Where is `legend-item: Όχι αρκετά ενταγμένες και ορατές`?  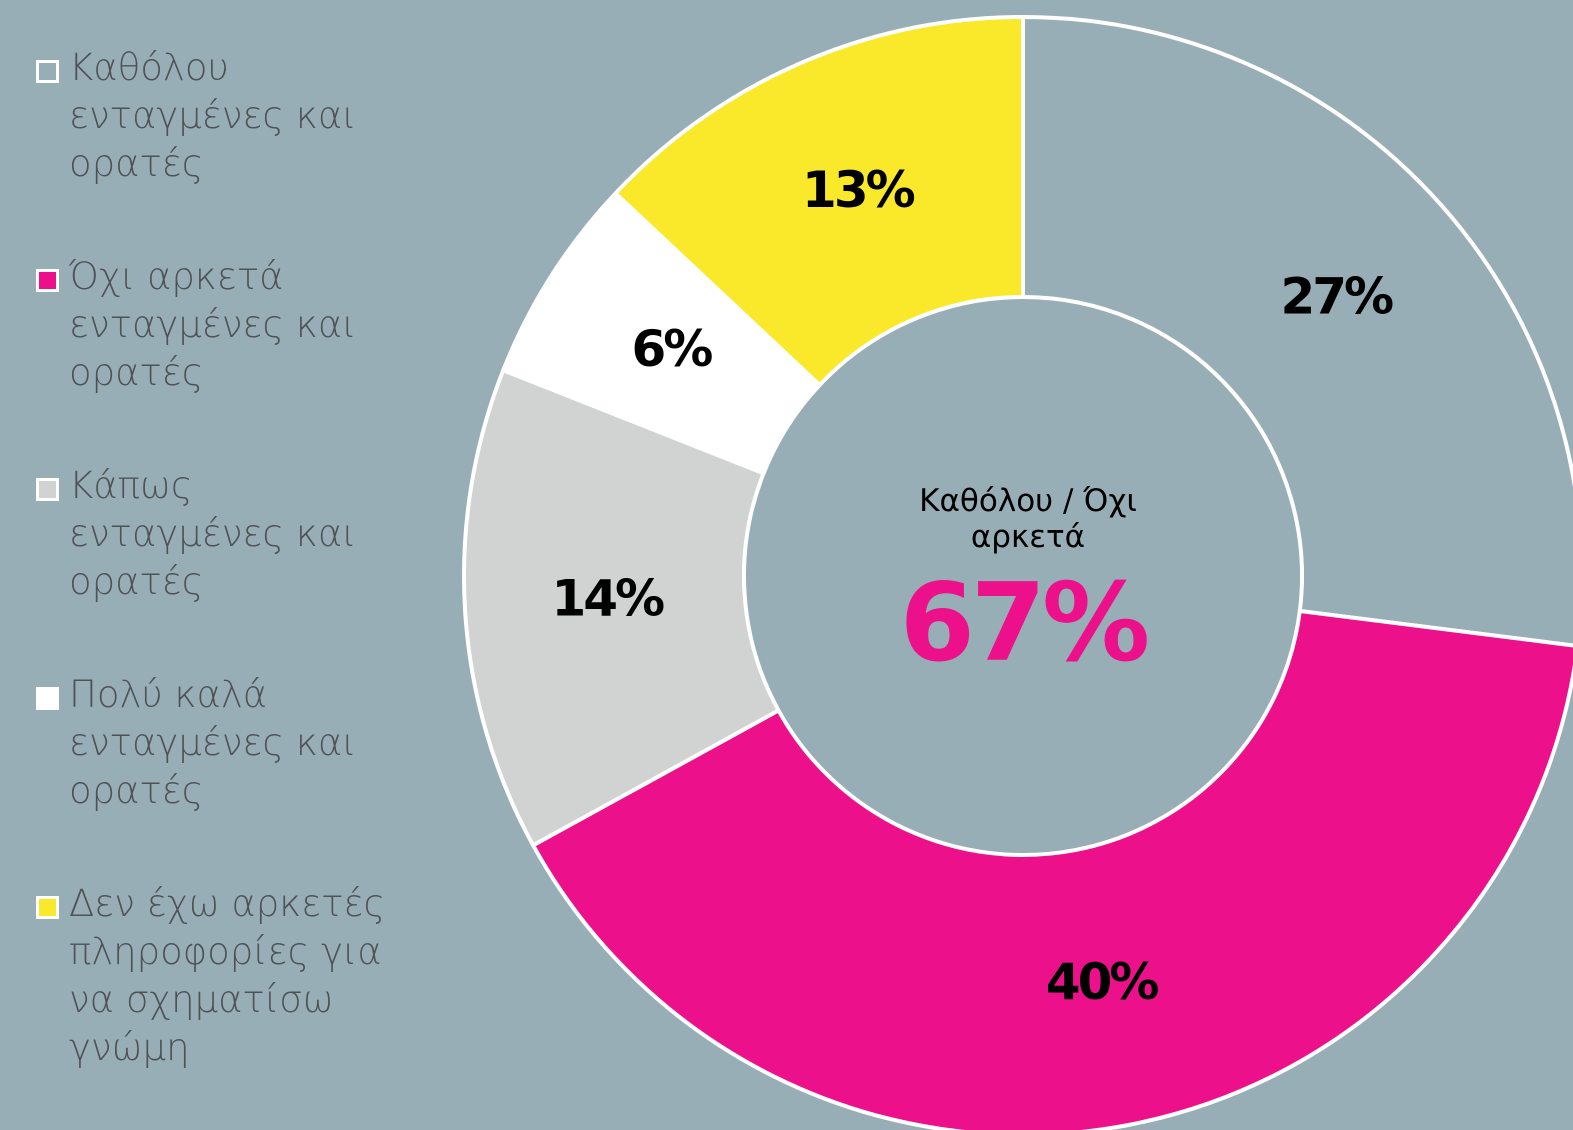
legend-item: Όχι αρκετά ενταγμένες και ορατές is located at coordinates (236, 357).